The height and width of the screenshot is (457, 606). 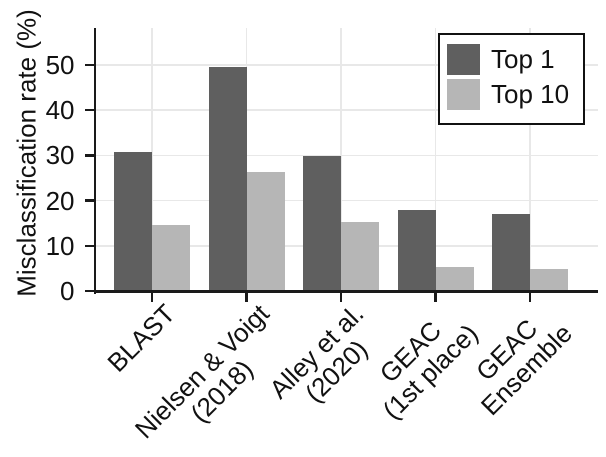 I want to click on y-tick-label-20: 20, so click(x=60, y=200).